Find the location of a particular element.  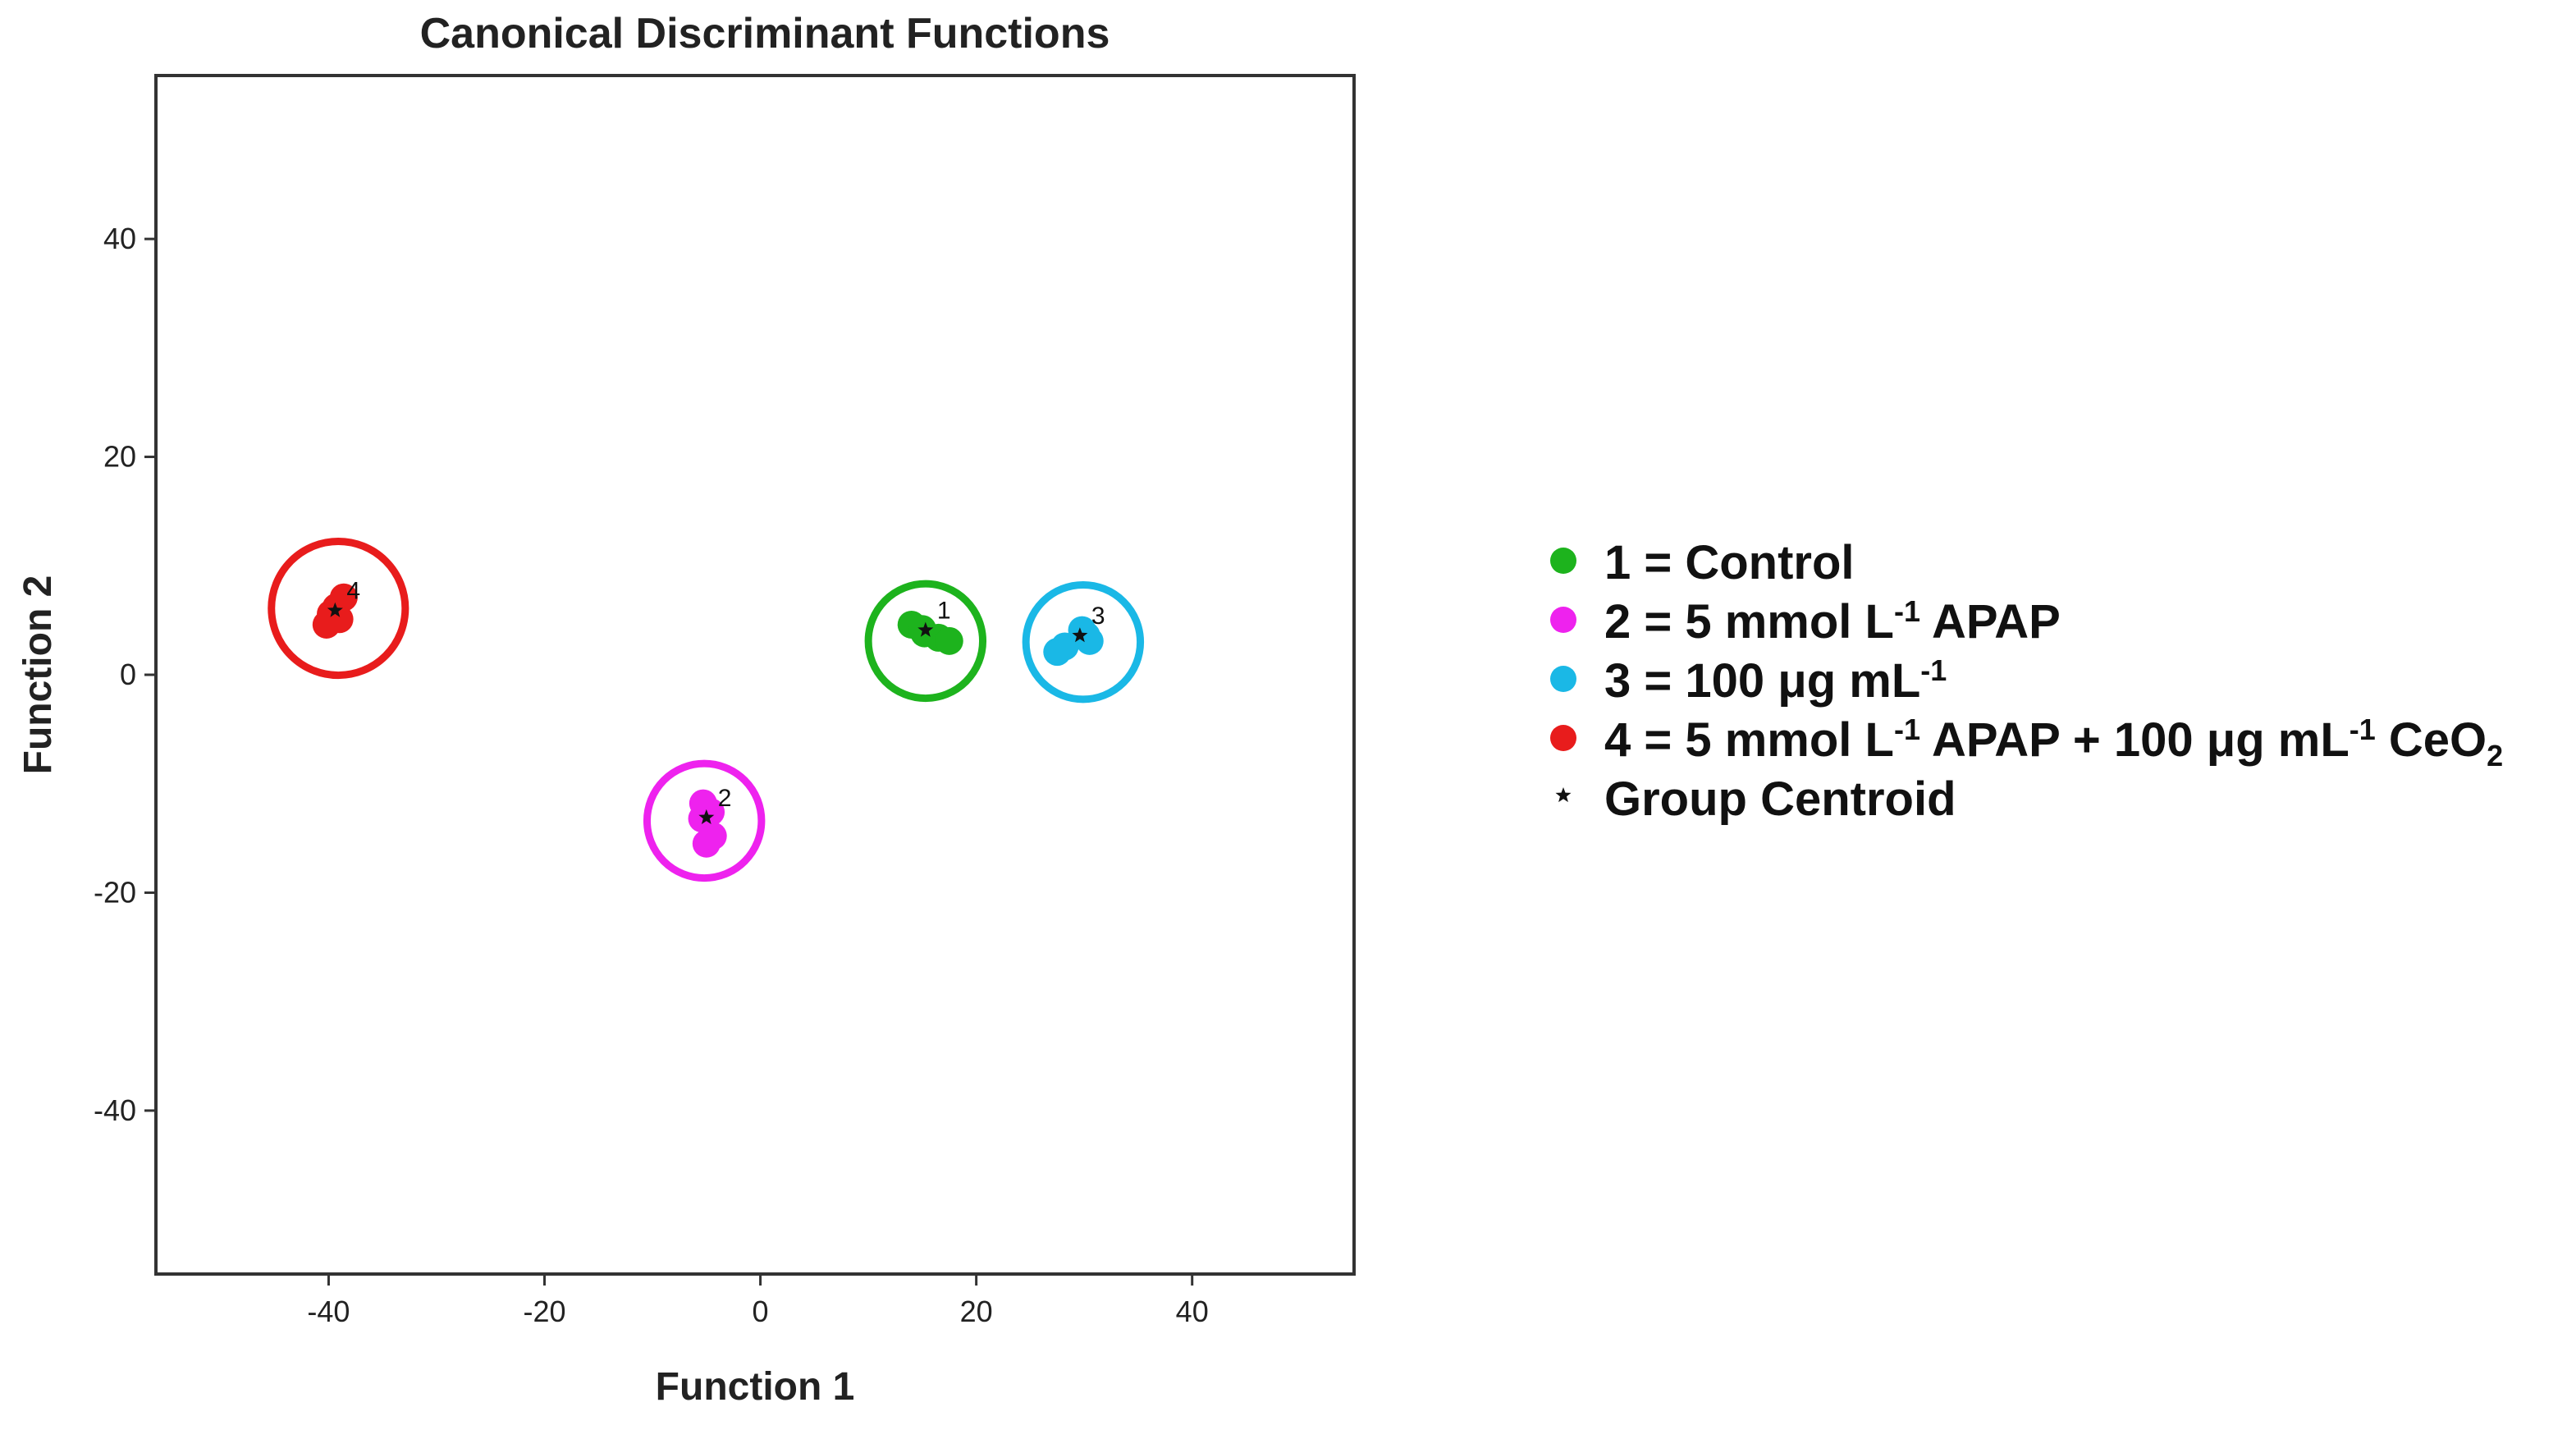

legend-subscript: 2 is located at coordinates (2495, 756).